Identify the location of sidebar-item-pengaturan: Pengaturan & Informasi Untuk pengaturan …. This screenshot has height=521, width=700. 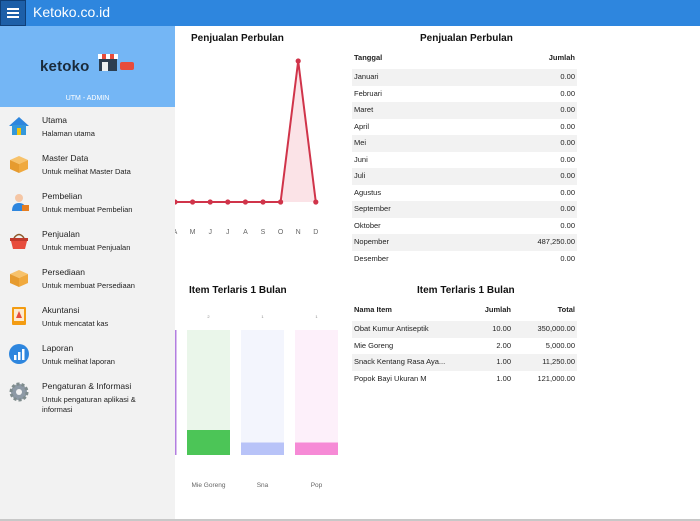
(87, 393).